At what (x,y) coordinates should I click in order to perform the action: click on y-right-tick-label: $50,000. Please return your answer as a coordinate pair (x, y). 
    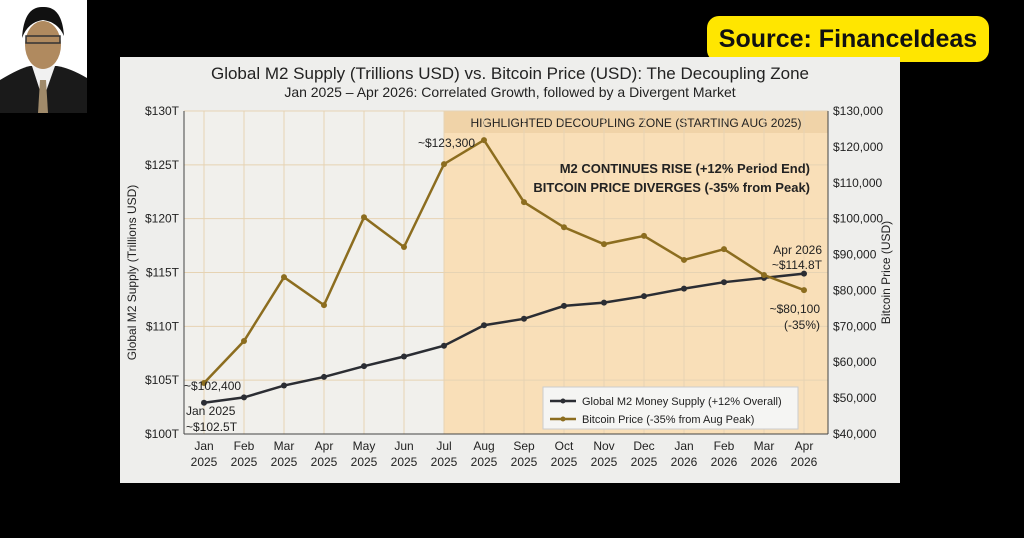
    Looking at the image, I should click on (855, 398).